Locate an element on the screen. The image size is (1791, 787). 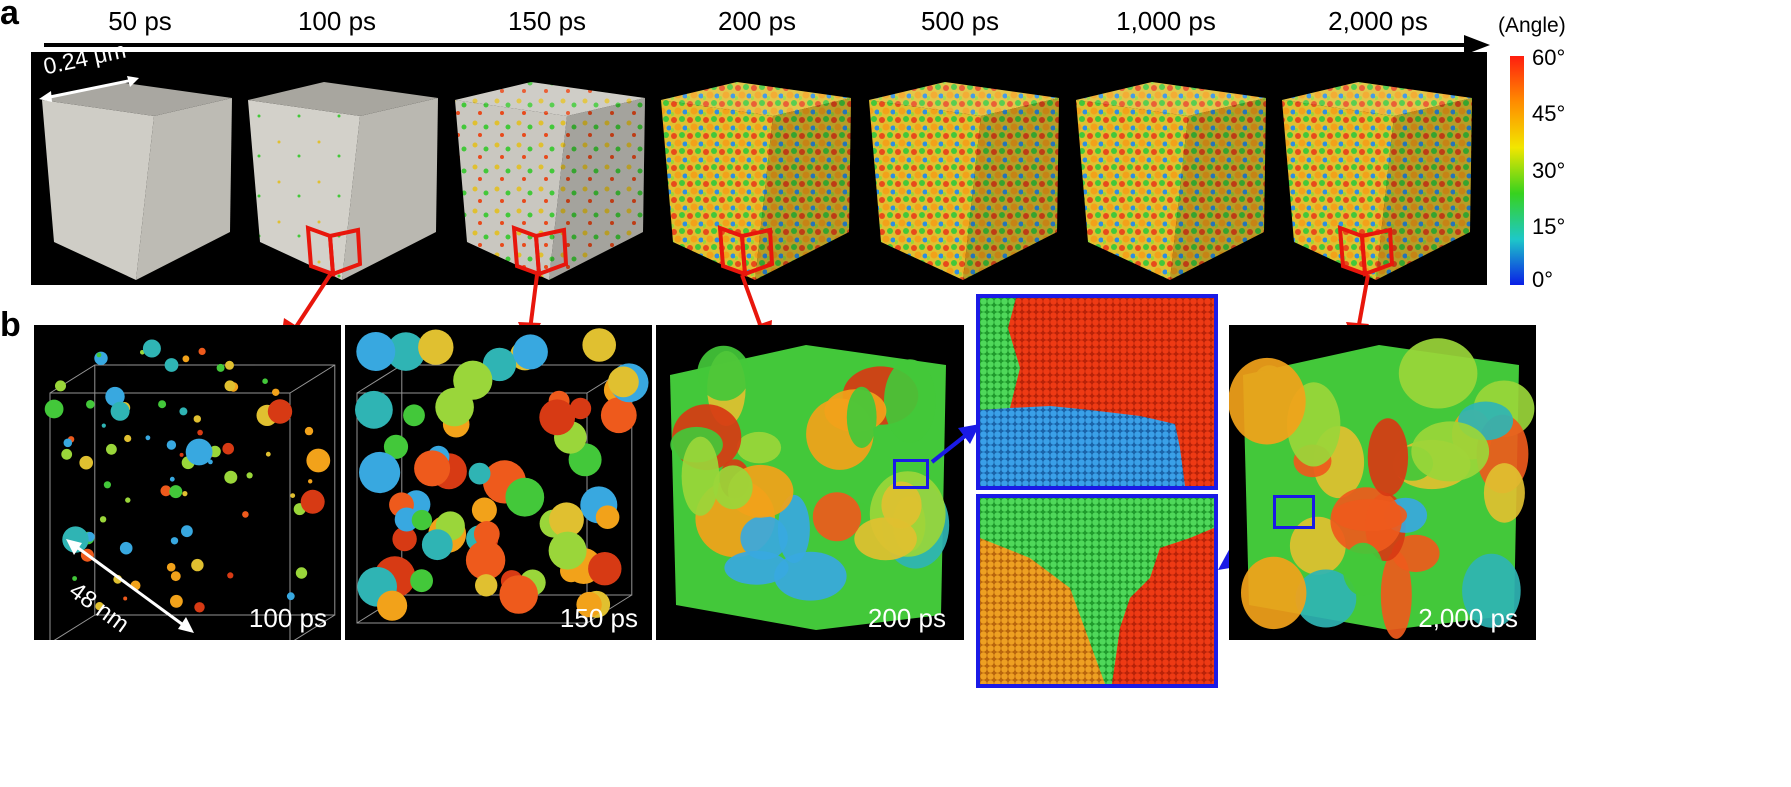
tile-2000ps: 2,000 ps is located at coordinates (1382, 482).